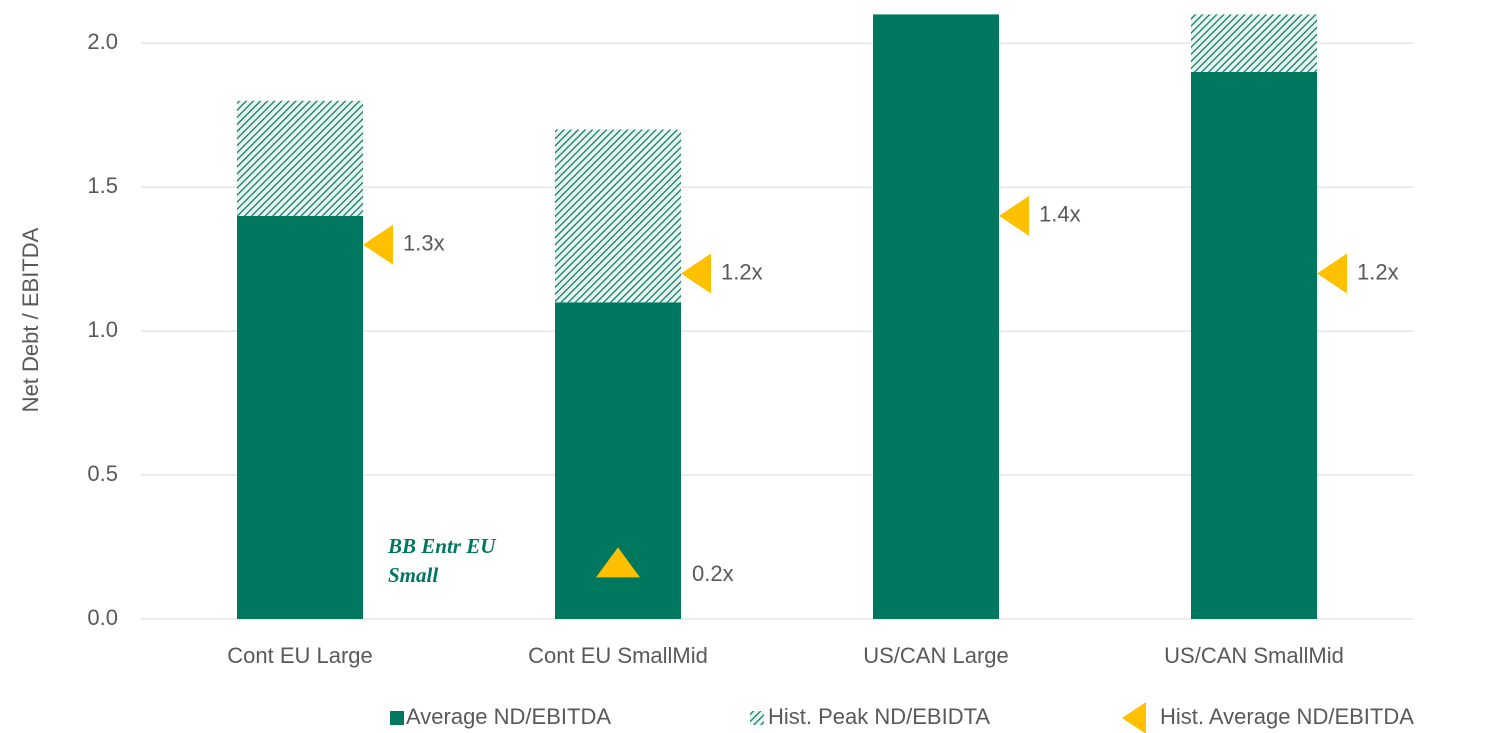 This screenshot has width=1512, height=733. I want to click on legend-label: Hist. Peak ND/EBIDTA, so click(879, 716).